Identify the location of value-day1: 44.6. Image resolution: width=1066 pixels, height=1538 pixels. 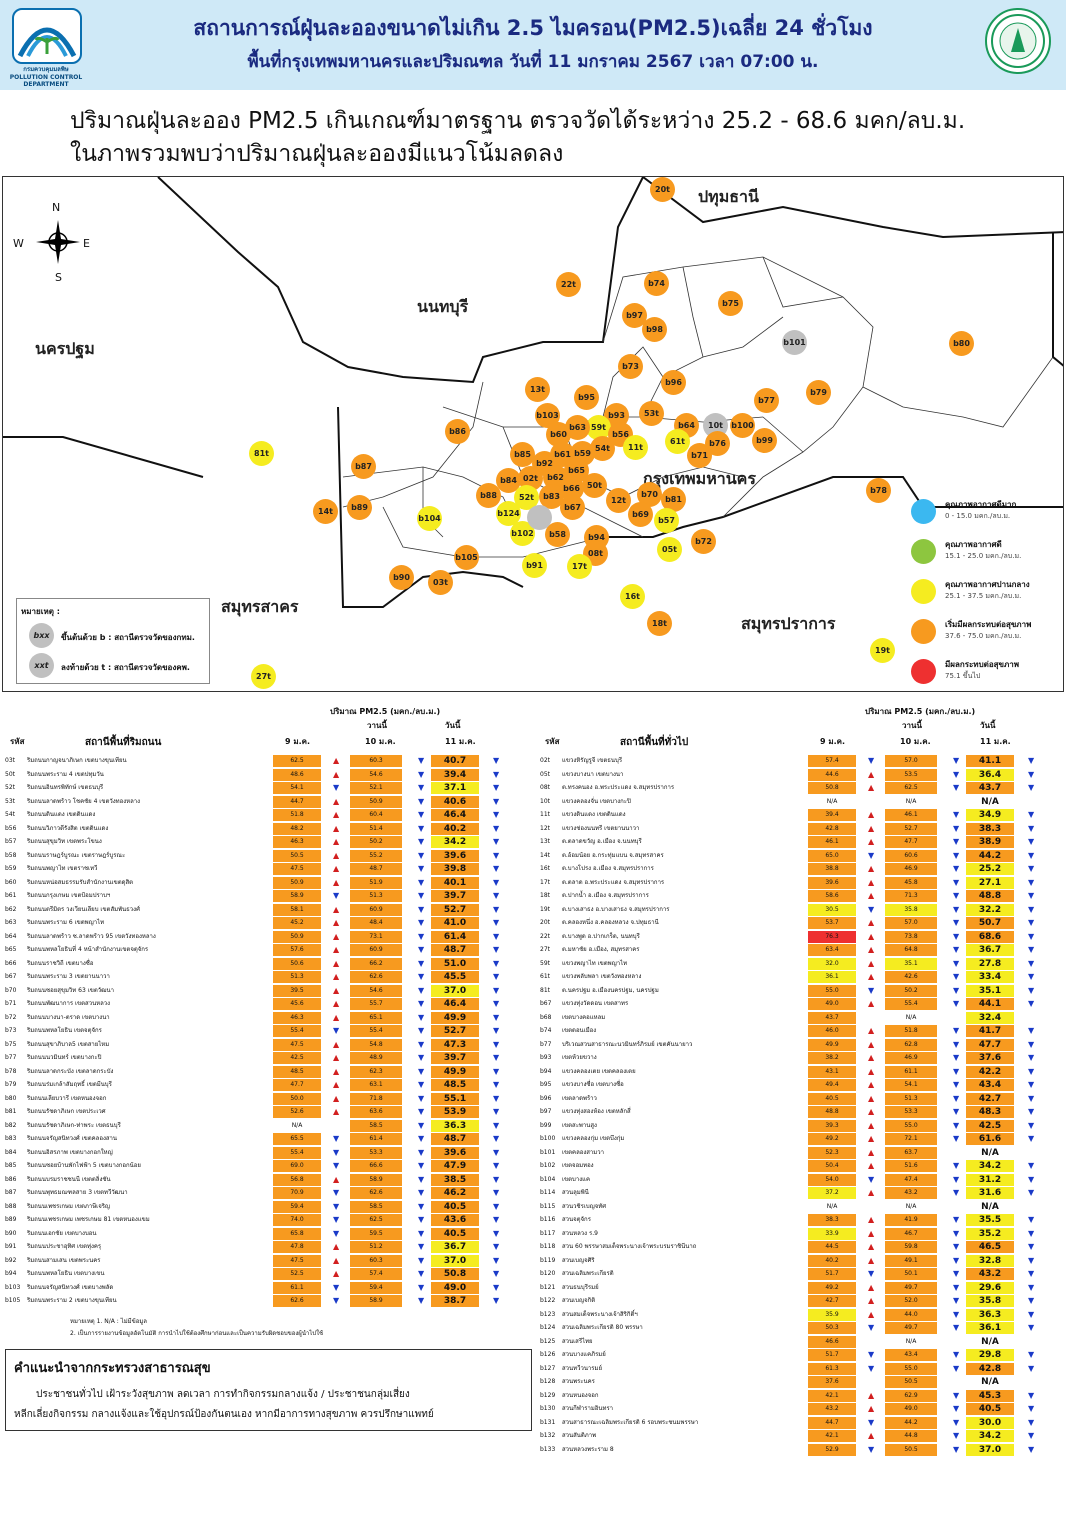
(832, 774).